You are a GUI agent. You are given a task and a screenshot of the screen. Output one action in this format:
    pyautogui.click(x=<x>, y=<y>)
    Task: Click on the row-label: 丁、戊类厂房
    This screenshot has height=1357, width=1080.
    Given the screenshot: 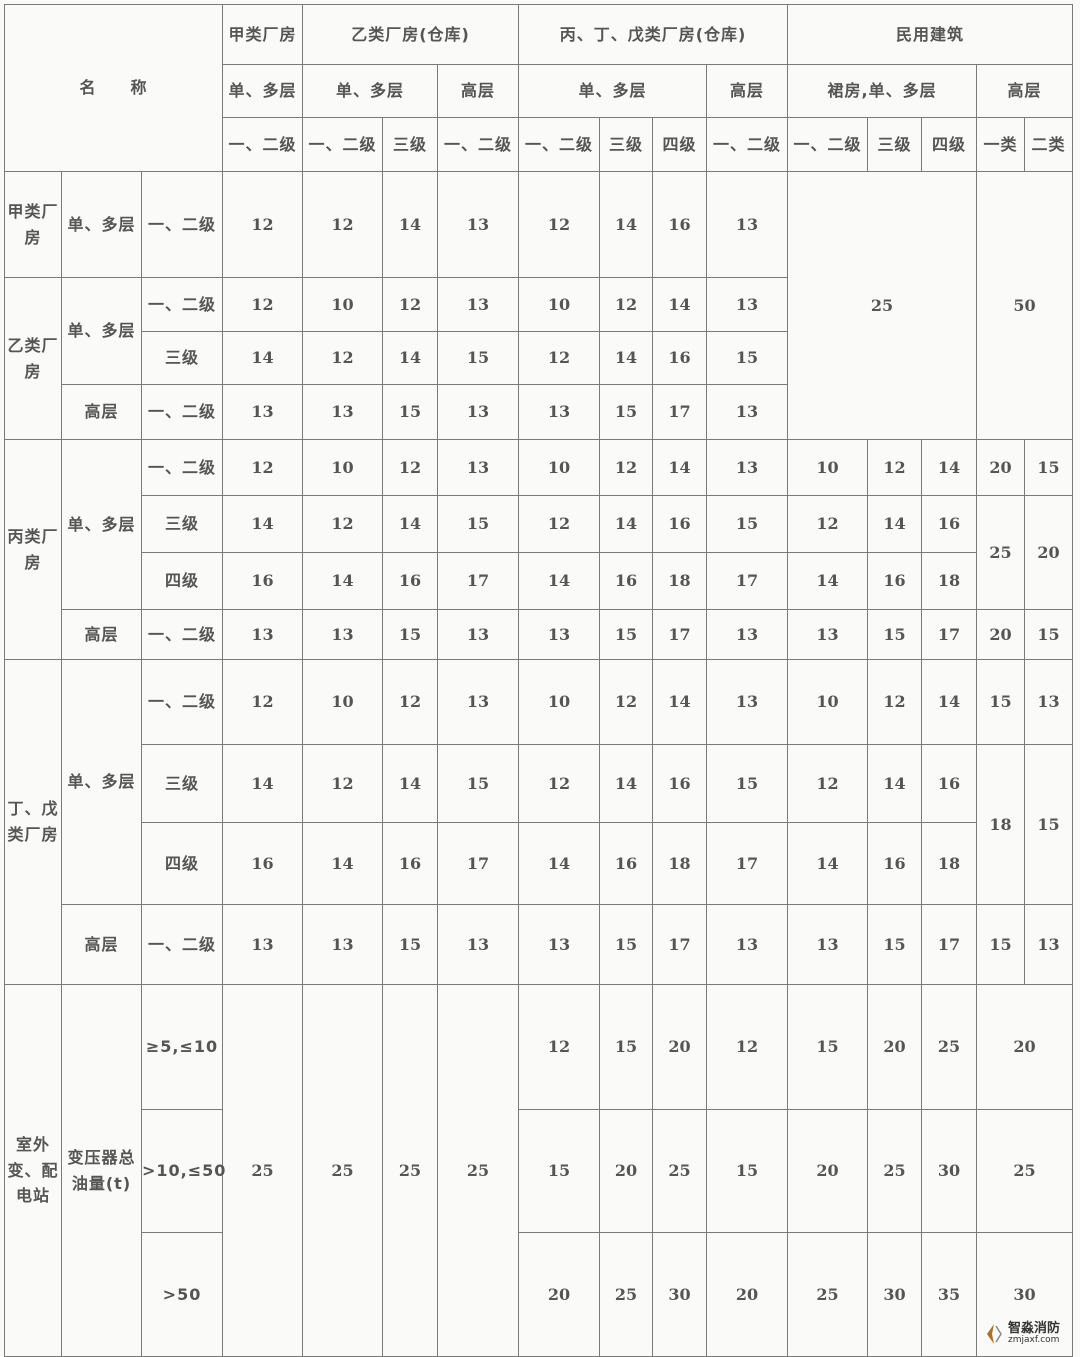 What is the action you would take?
    pyautogui.click(x=33, y=822)
    